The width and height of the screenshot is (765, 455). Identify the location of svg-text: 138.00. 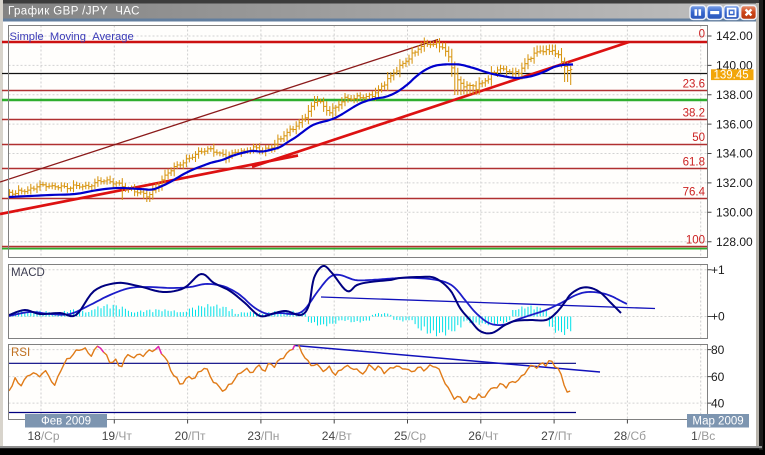
(734, 95).